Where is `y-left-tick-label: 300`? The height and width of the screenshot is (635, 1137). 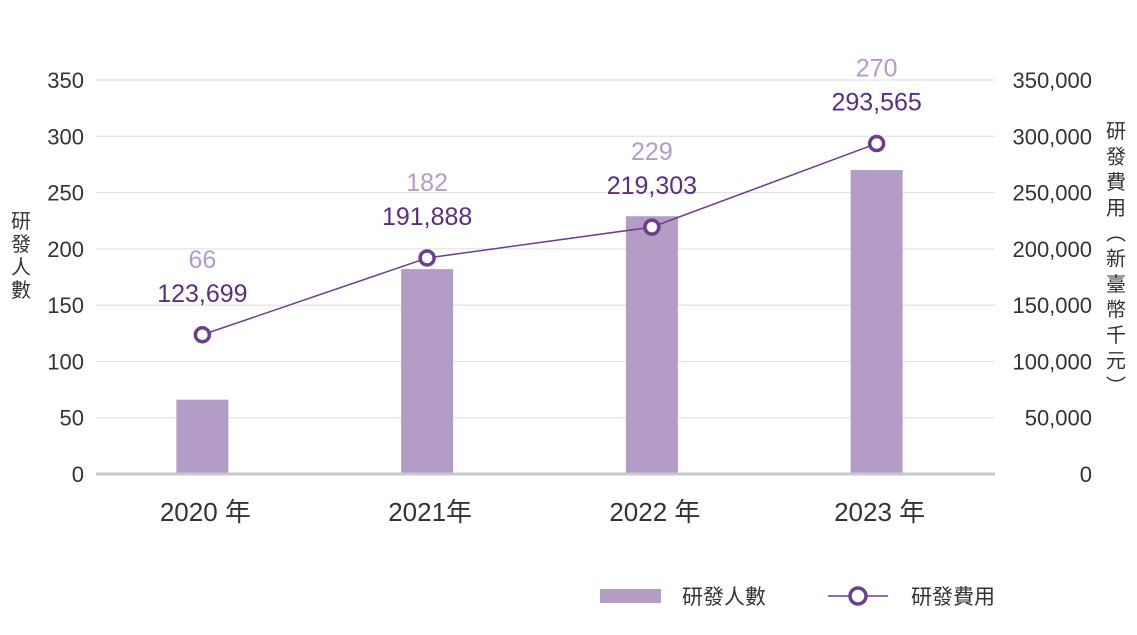
y-left-tick-label: 300 is located at coordinates (65, 136).